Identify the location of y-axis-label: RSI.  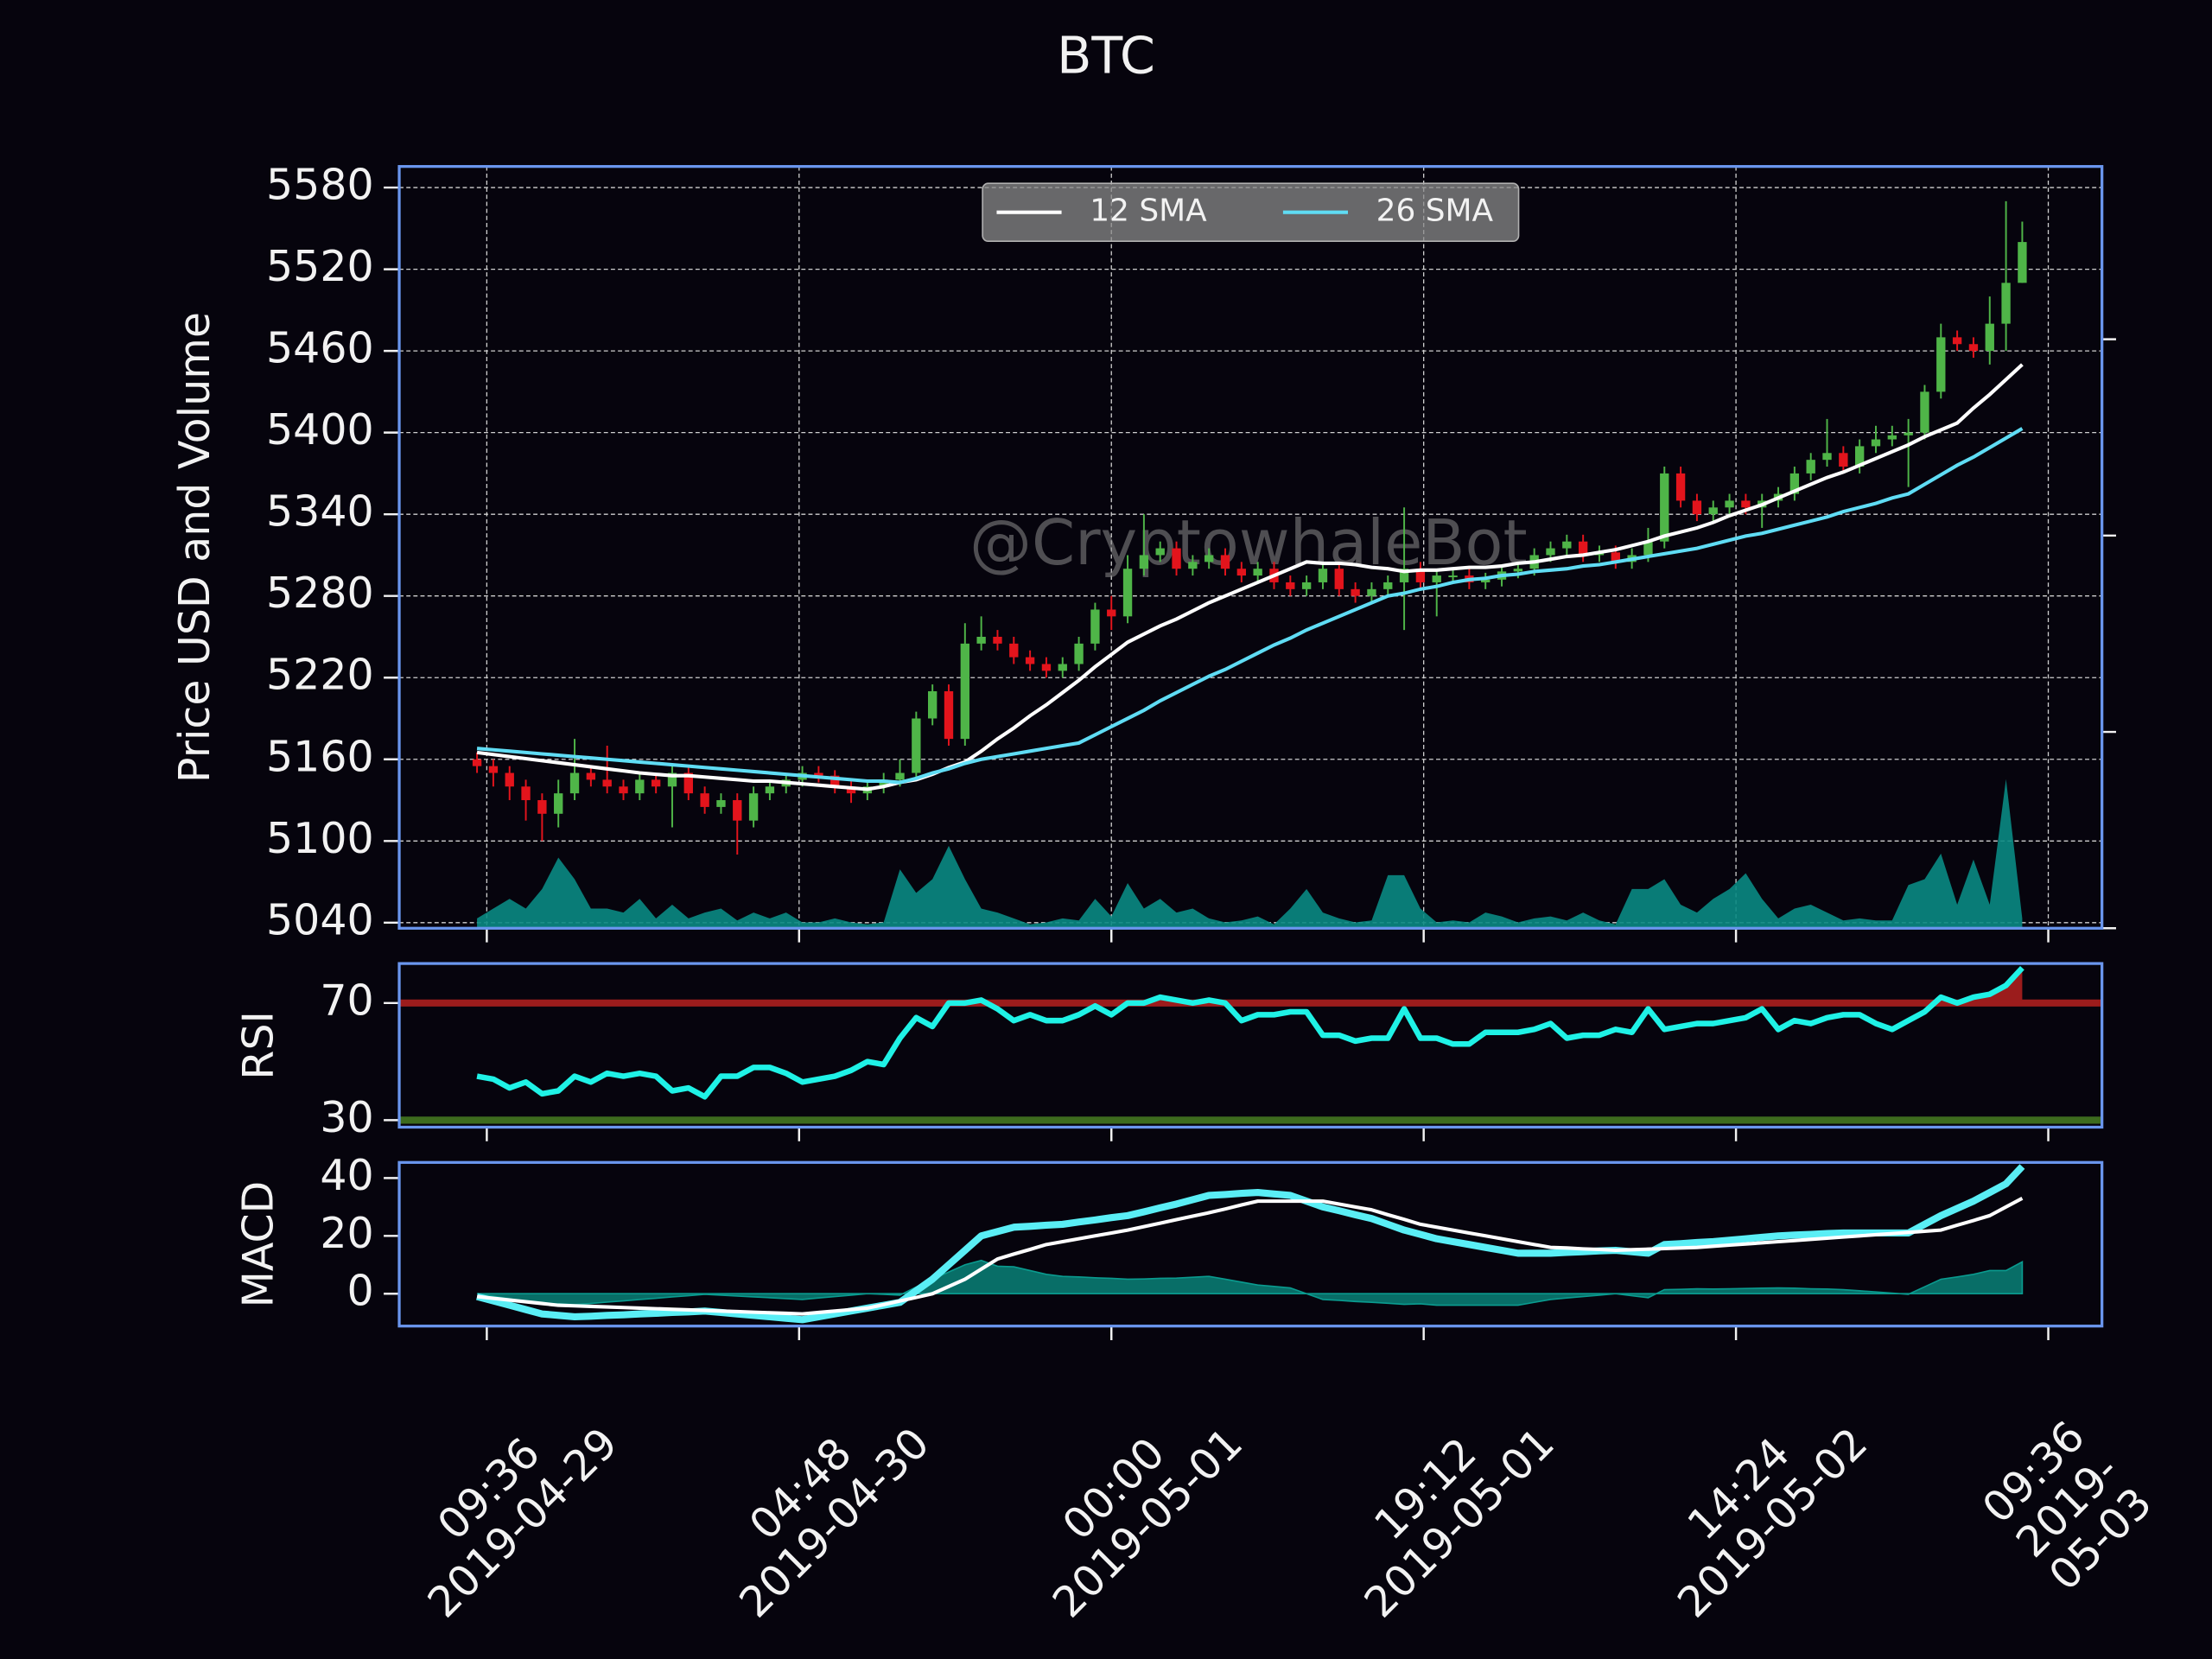
(258, 1045).